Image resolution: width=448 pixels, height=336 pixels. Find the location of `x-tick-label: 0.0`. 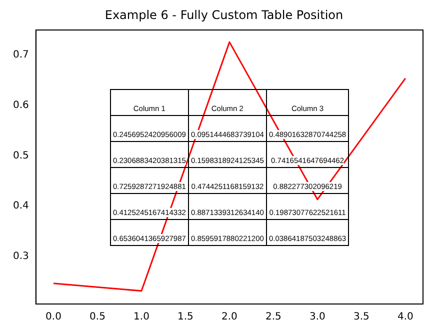

x-tick-label: 0.0 is located at coordinates (54, 317).